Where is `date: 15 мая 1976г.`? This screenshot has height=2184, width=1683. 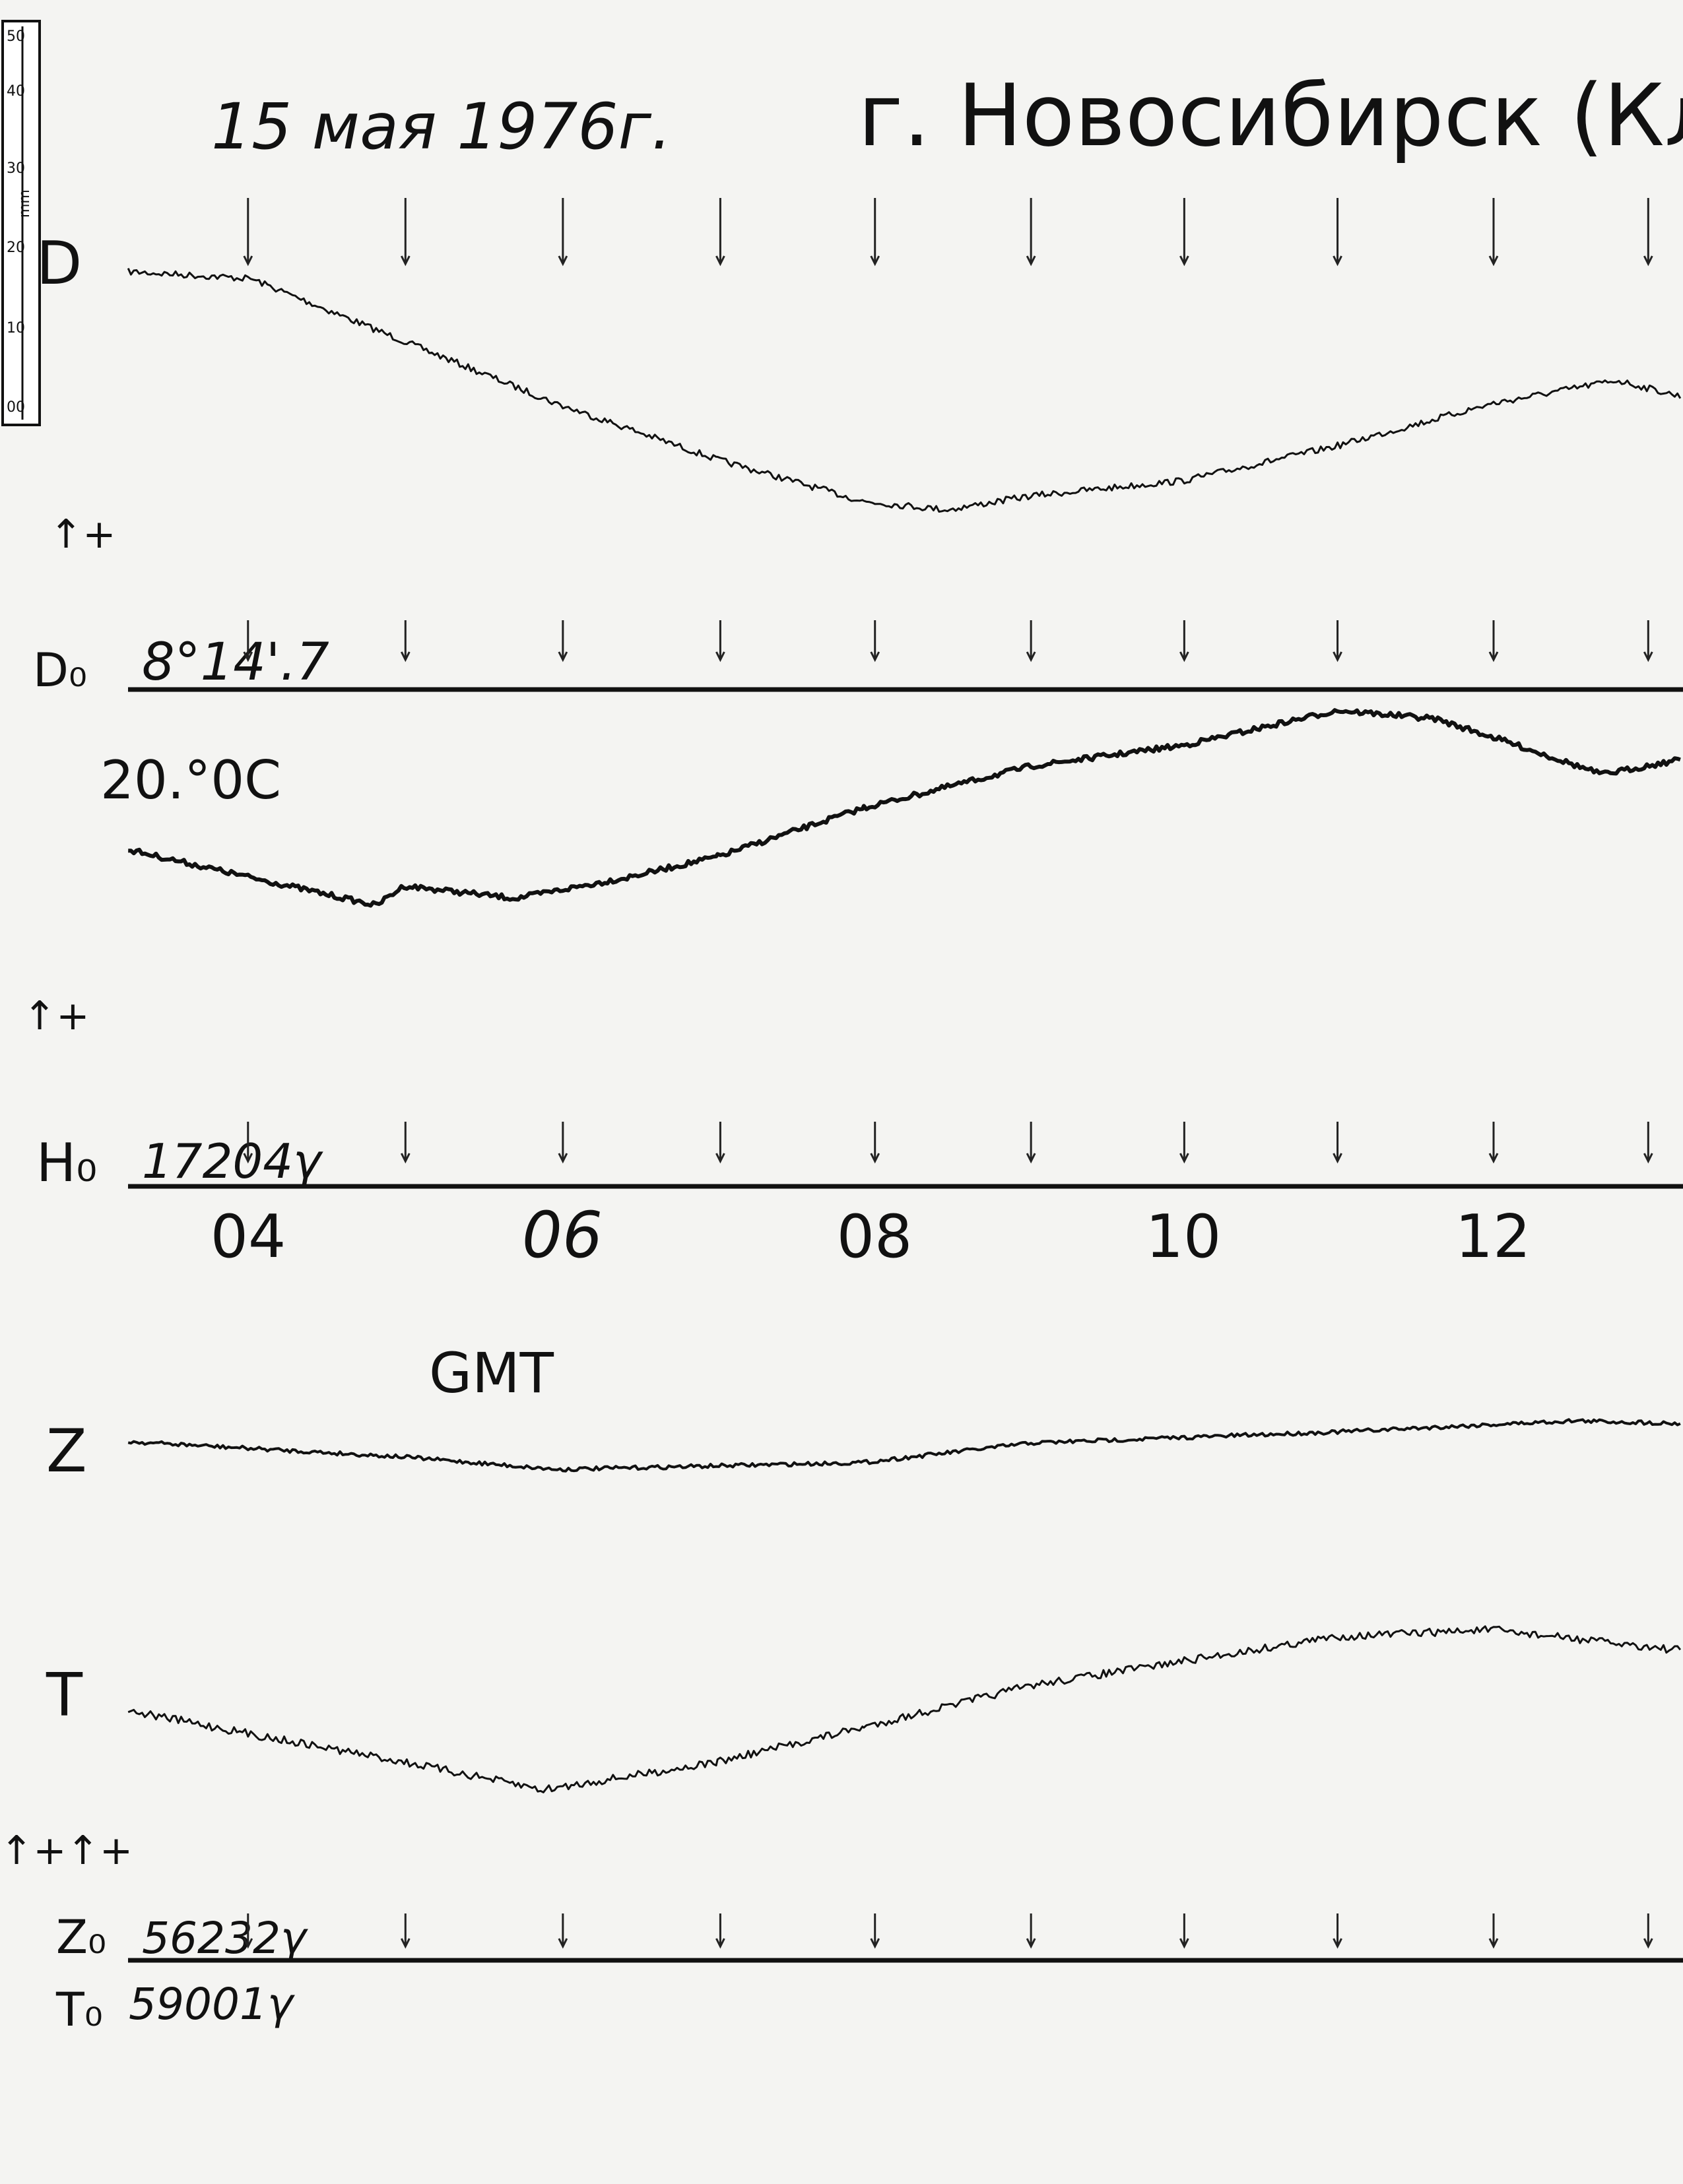
date: 15 мая 1976г. is located at coordinates (441, 127).